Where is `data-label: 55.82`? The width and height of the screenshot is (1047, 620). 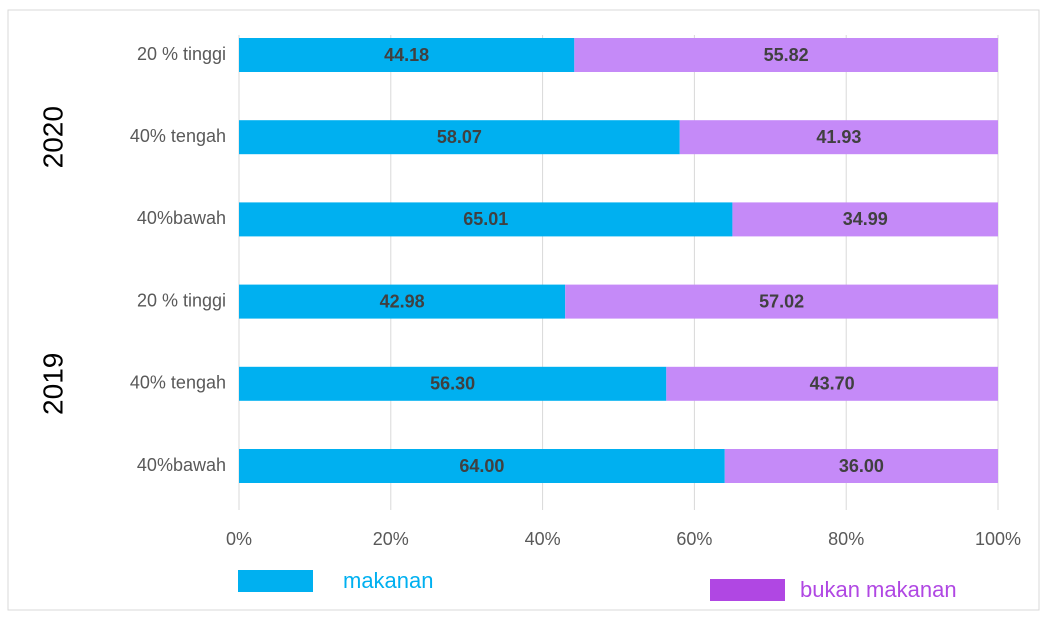
data-label: 55.82 is located at coordinates (786, 55).